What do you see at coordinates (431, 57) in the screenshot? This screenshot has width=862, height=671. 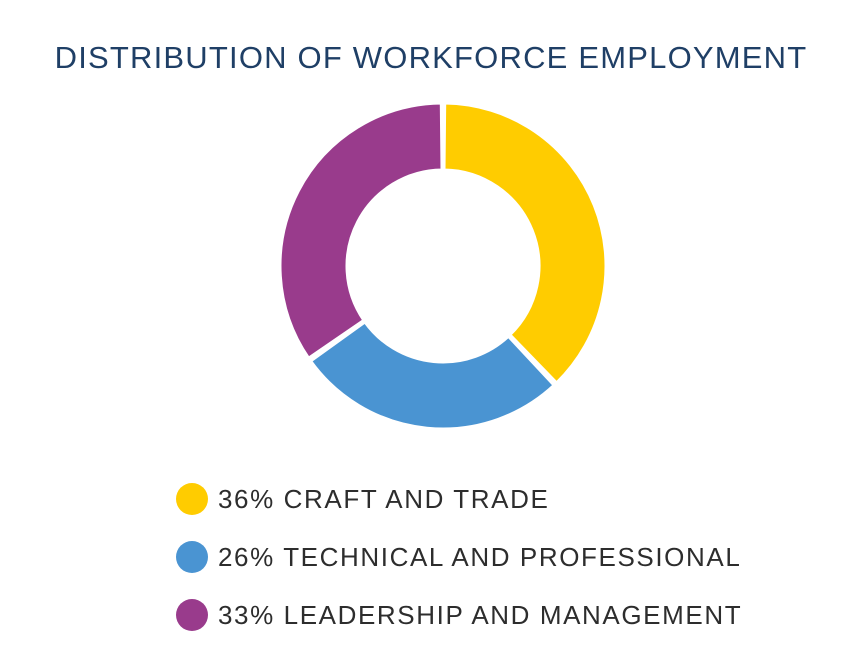 I see `chart-title: DISTRIBUTION OF WORKFORCE EMPLOYMENT` at bounding box center [431, 57].